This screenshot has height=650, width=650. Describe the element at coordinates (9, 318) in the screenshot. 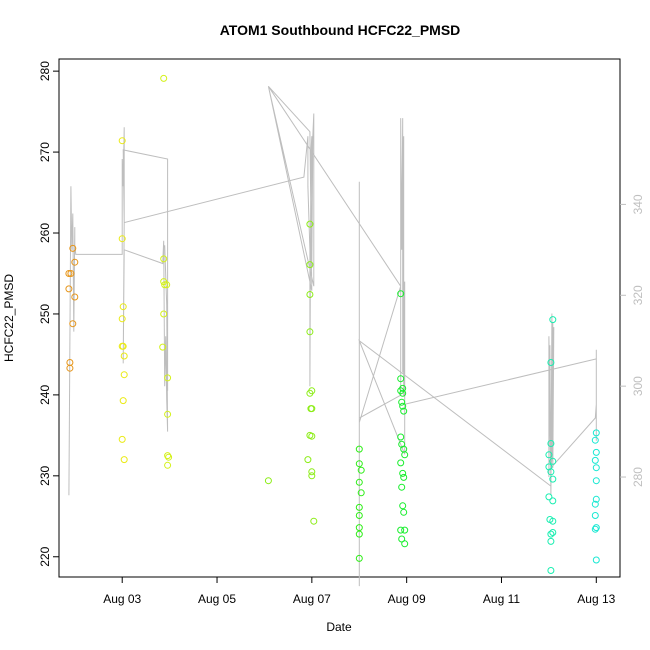

I see `y-axis-label: HCFC22_PMSD` at that location.